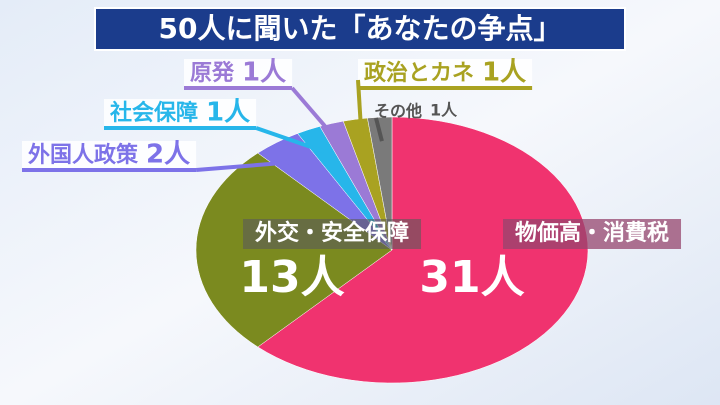 The image size is (720, 405). Describe the element at coordinates (419, 73) in the screenshot. I see `category-label: 政治とカネ` at that location.